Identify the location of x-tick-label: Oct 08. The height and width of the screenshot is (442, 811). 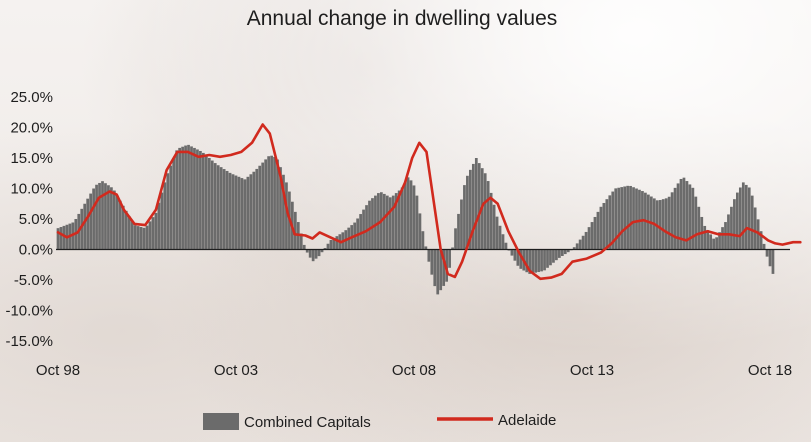
(414, 370).